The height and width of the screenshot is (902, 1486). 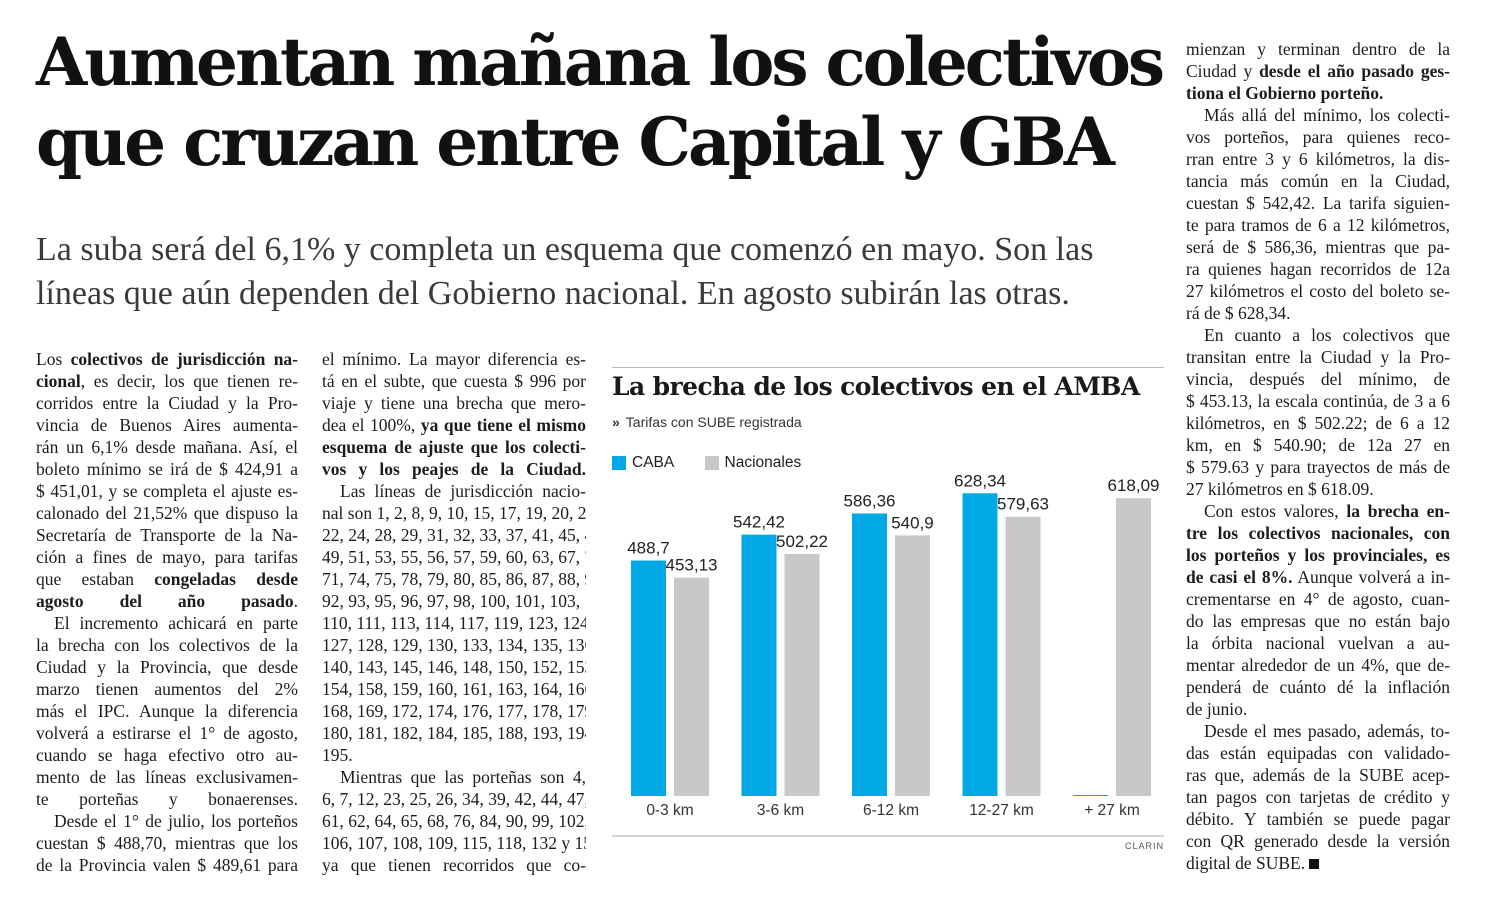 What do you see at coordinates (454, 711) in the screenshot?
I see `text-run: 168, 169, 172, 174, 176, 177, 178, 179,` at bounding box center [454, 711].